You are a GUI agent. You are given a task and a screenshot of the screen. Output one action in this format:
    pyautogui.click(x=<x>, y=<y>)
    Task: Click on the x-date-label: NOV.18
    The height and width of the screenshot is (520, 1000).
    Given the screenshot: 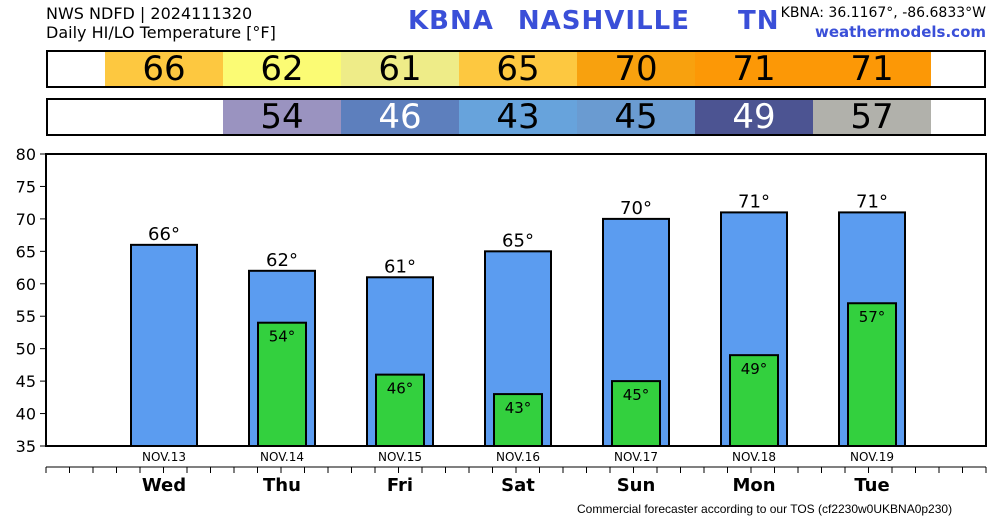 What is the action you would take?
    pyautogui.click(x=754, y=457)
    